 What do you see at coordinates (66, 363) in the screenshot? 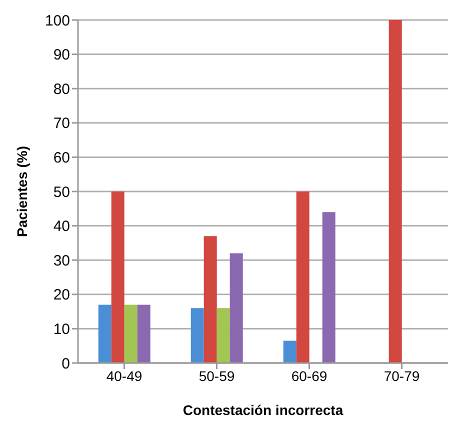
I see `y-tick-label: 0` at bounding box center [66, 363].